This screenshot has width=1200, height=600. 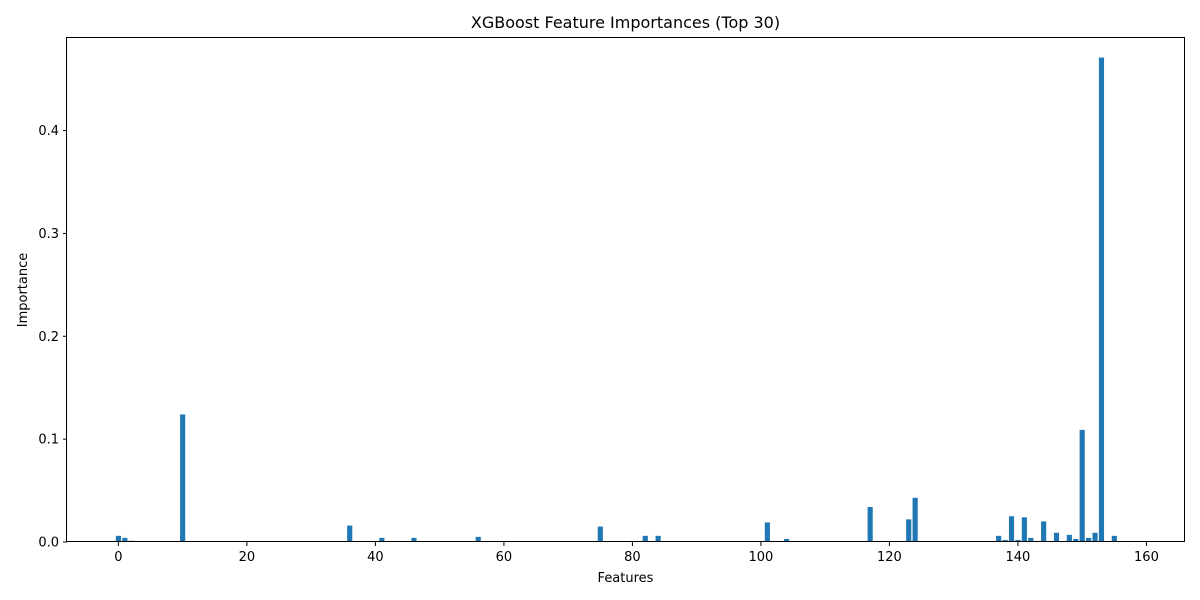 I want to click on y-tick-label: 0.4, so click(x=48, y=131).